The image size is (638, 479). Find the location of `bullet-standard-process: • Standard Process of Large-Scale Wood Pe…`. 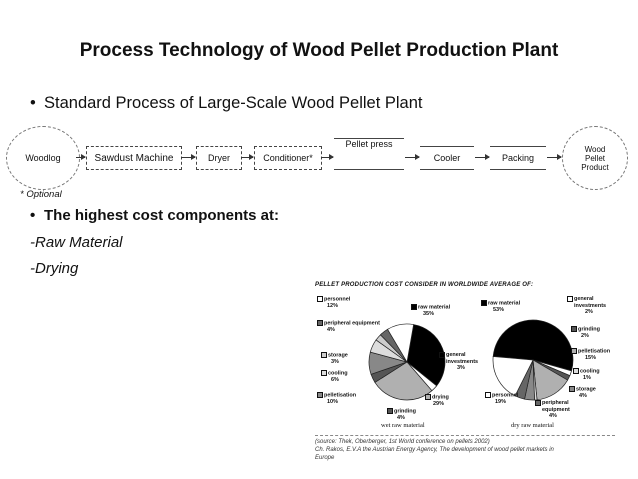

bullet-standard-process: • Standard Process of Large-Scale Wood Pe… is located at coordinates (226, 103).